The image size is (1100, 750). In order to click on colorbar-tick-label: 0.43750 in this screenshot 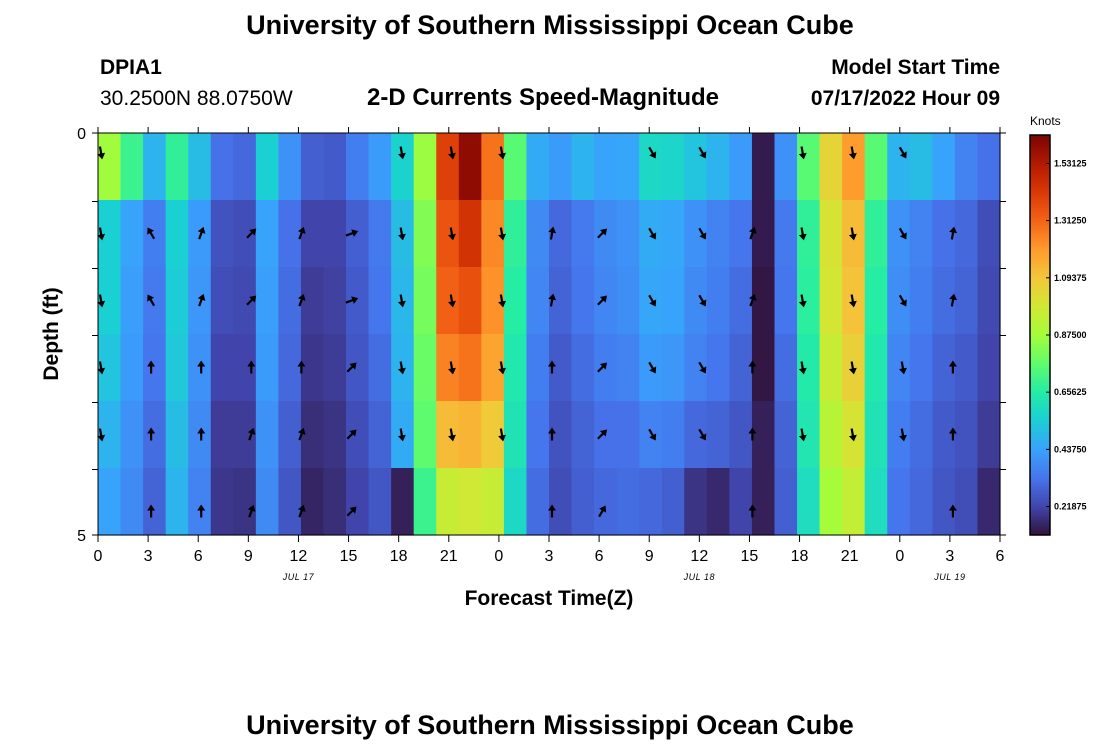, I will do `click(1070, 449)`.